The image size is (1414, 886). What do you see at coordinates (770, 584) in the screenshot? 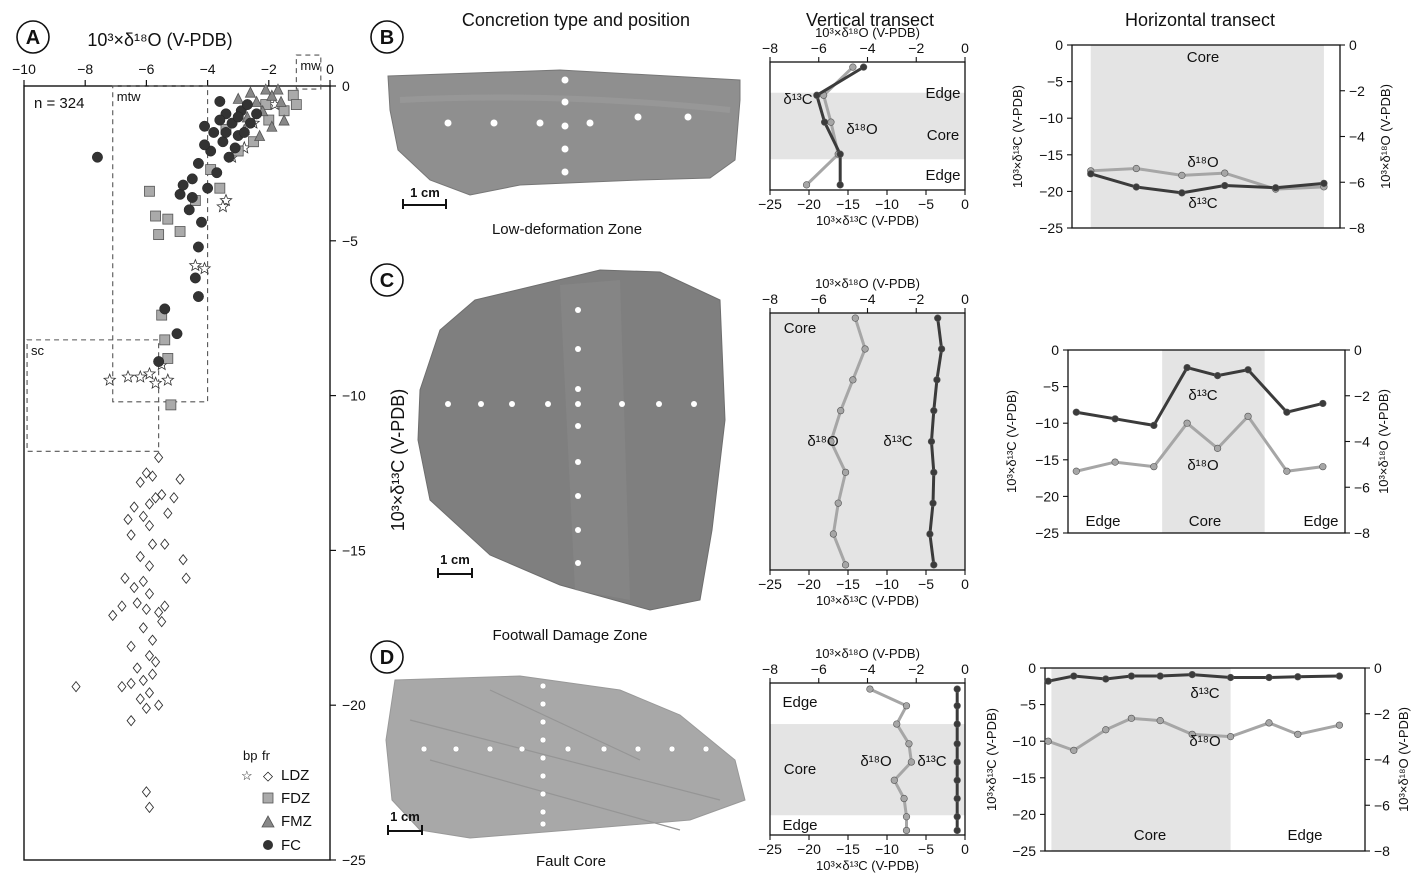
I see `bottom-tick-label-c-vert: −25` at bounding box center [770, 584].